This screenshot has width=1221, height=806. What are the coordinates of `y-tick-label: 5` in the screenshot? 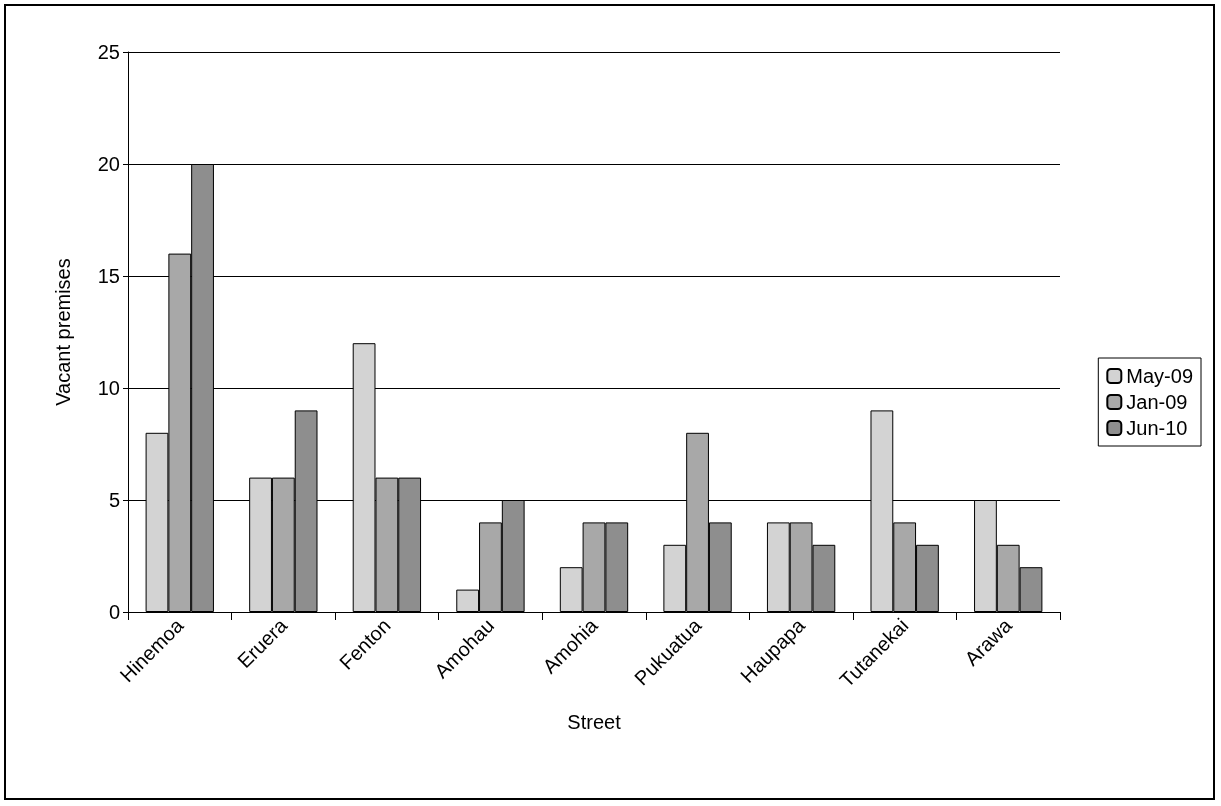 It's located at (114, 500).